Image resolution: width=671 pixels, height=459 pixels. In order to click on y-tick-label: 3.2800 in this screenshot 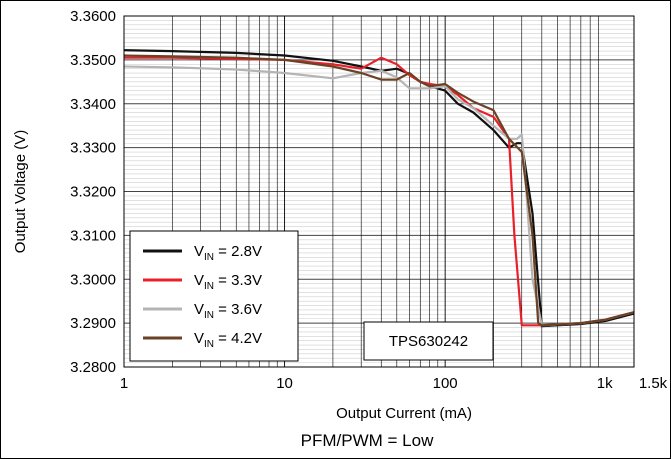, I will do `click(93, 367)`.